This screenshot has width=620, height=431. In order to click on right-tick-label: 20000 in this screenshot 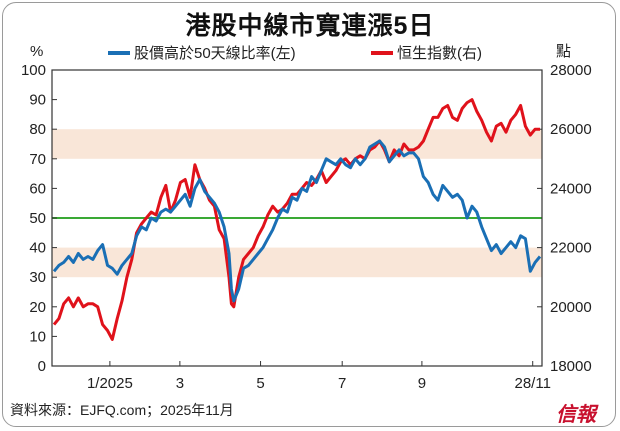, I will do `click(571, 307)`.